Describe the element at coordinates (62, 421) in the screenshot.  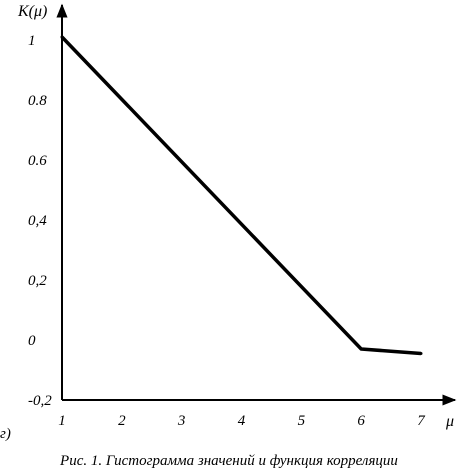
I see `x-tick-label: 1` at that location.